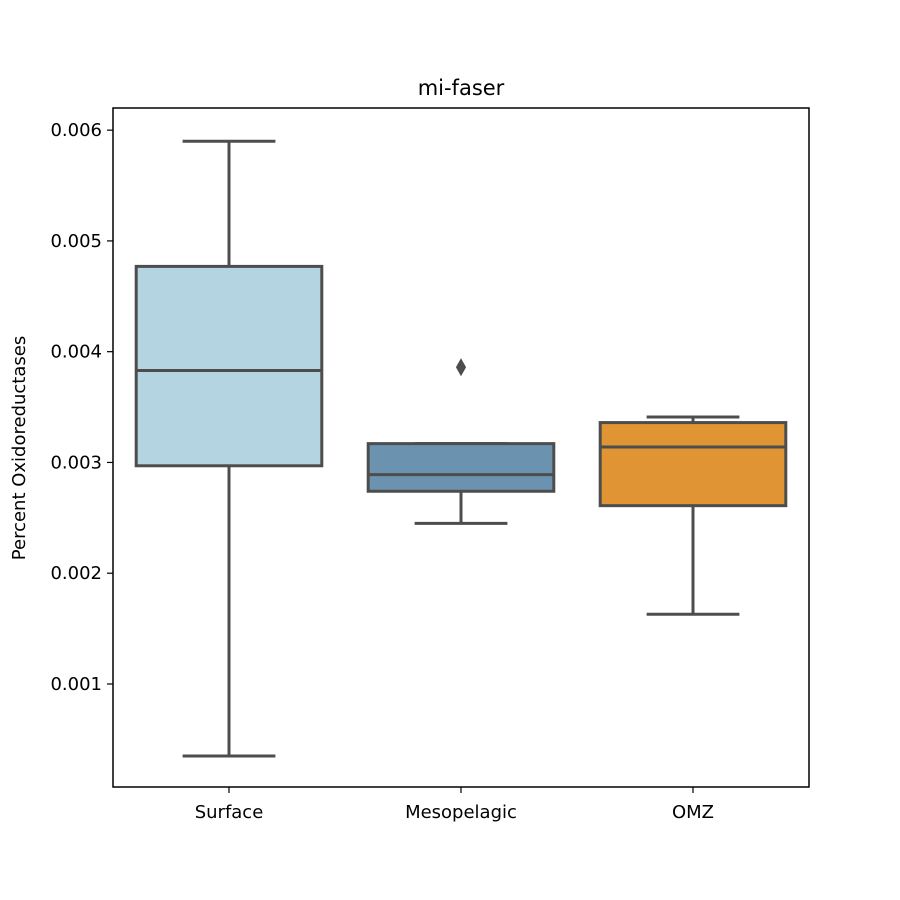 Image resolution: width=900 pixels, height=900 pixels. What do you see at coordinates (76, 130) in the screenshot?
I see `y-tick-label: 0.006` at bounding box center [76, 130].